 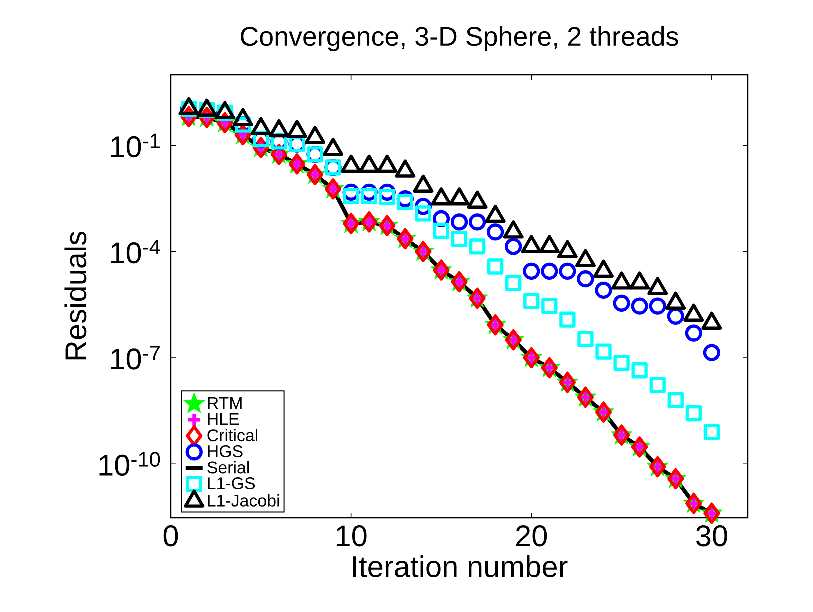 I want to click on x-tick-label: 10, so click(x=351, y=536).